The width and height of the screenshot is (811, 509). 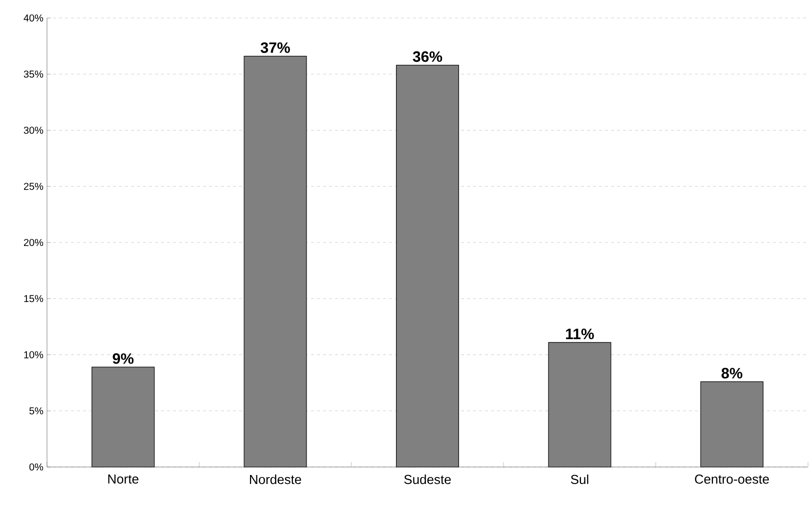 What do you see at coordinates (36, 410) in the screenshot?
I see `y-tick-label: 5%` at bounding box center [36, 410].